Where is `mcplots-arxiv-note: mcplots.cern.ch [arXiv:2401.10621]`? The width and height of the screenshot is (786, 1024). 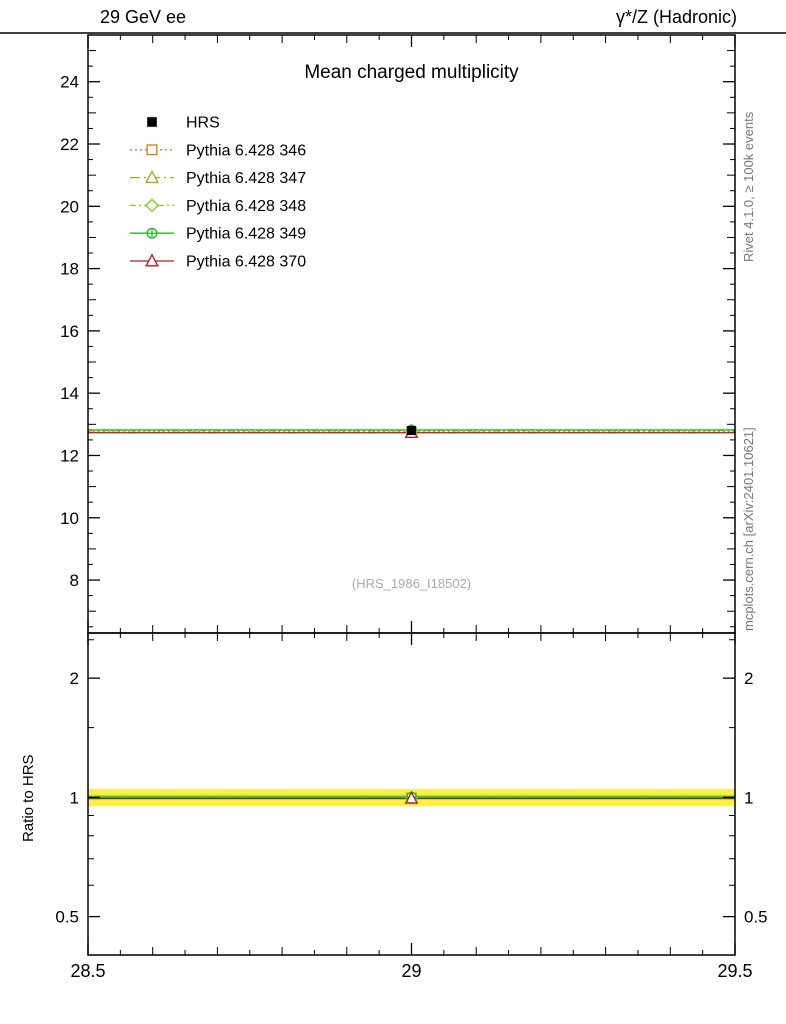
mcplots-arxiv-note: mcplots.cern.ch [arXiv:2401.10621] is located at coordinates (748, 529).